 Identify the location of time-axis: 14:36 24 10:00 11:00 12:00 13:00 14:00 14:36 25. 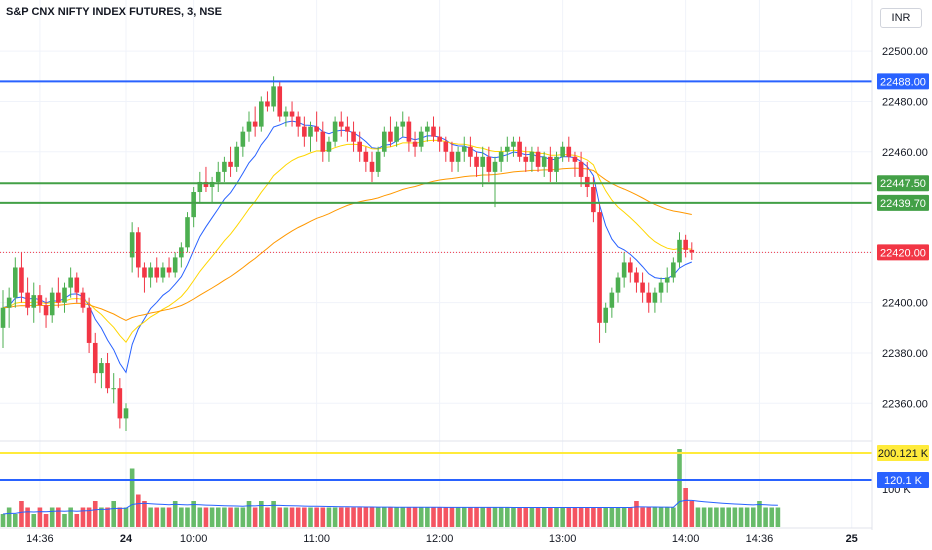
(442, 539).